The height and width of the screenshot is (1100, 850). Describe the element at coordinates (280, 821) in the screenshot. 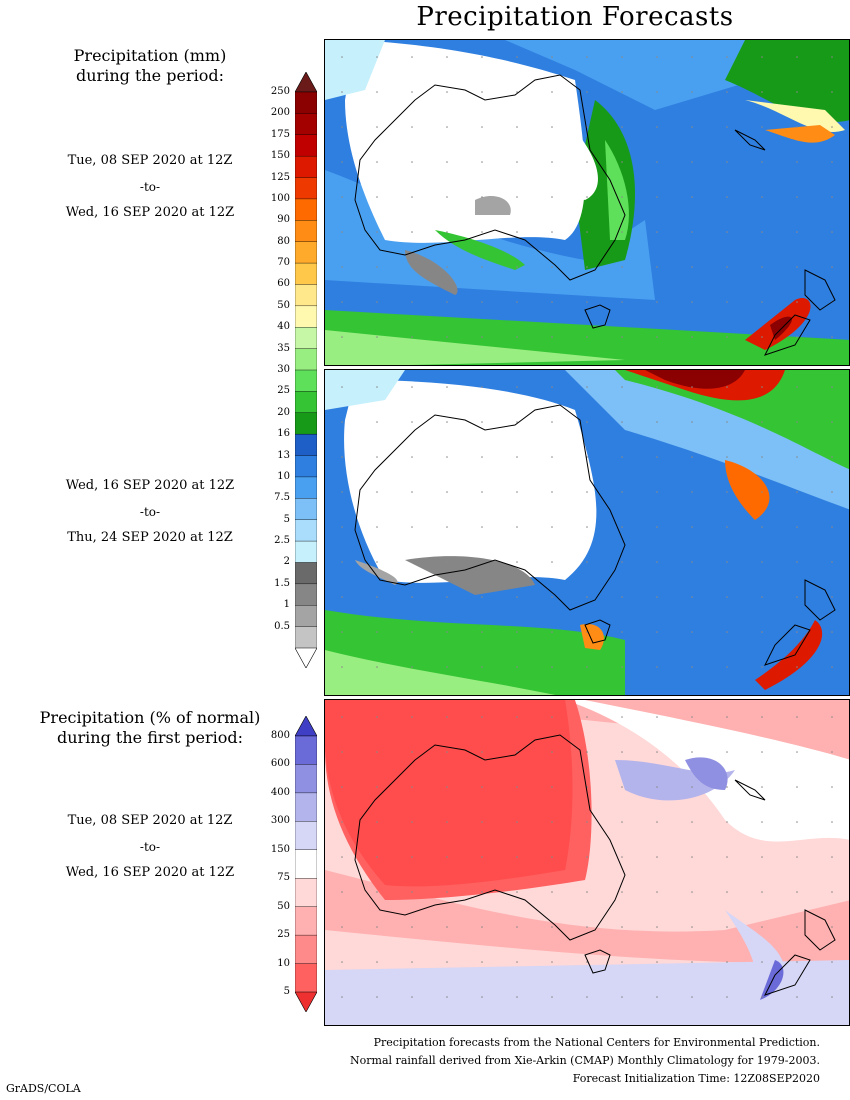

I see `colorbar-tick-label: 300` at that location.